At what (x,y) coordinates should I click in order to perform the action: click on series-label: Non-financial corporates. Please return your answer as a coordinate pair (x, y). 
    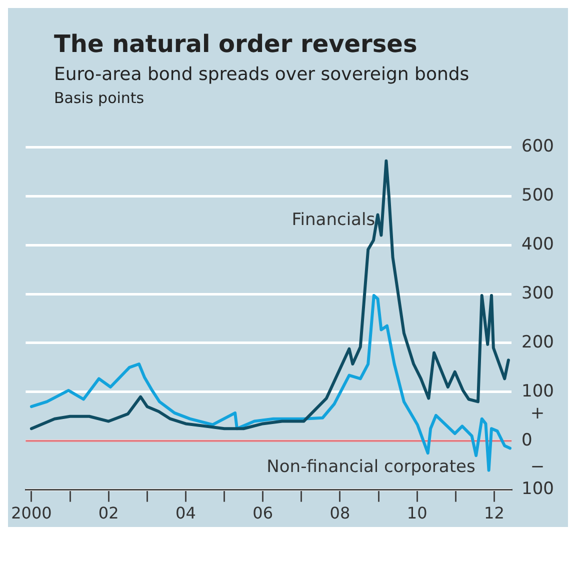
    Looking at the image, I should click on (371, 467).